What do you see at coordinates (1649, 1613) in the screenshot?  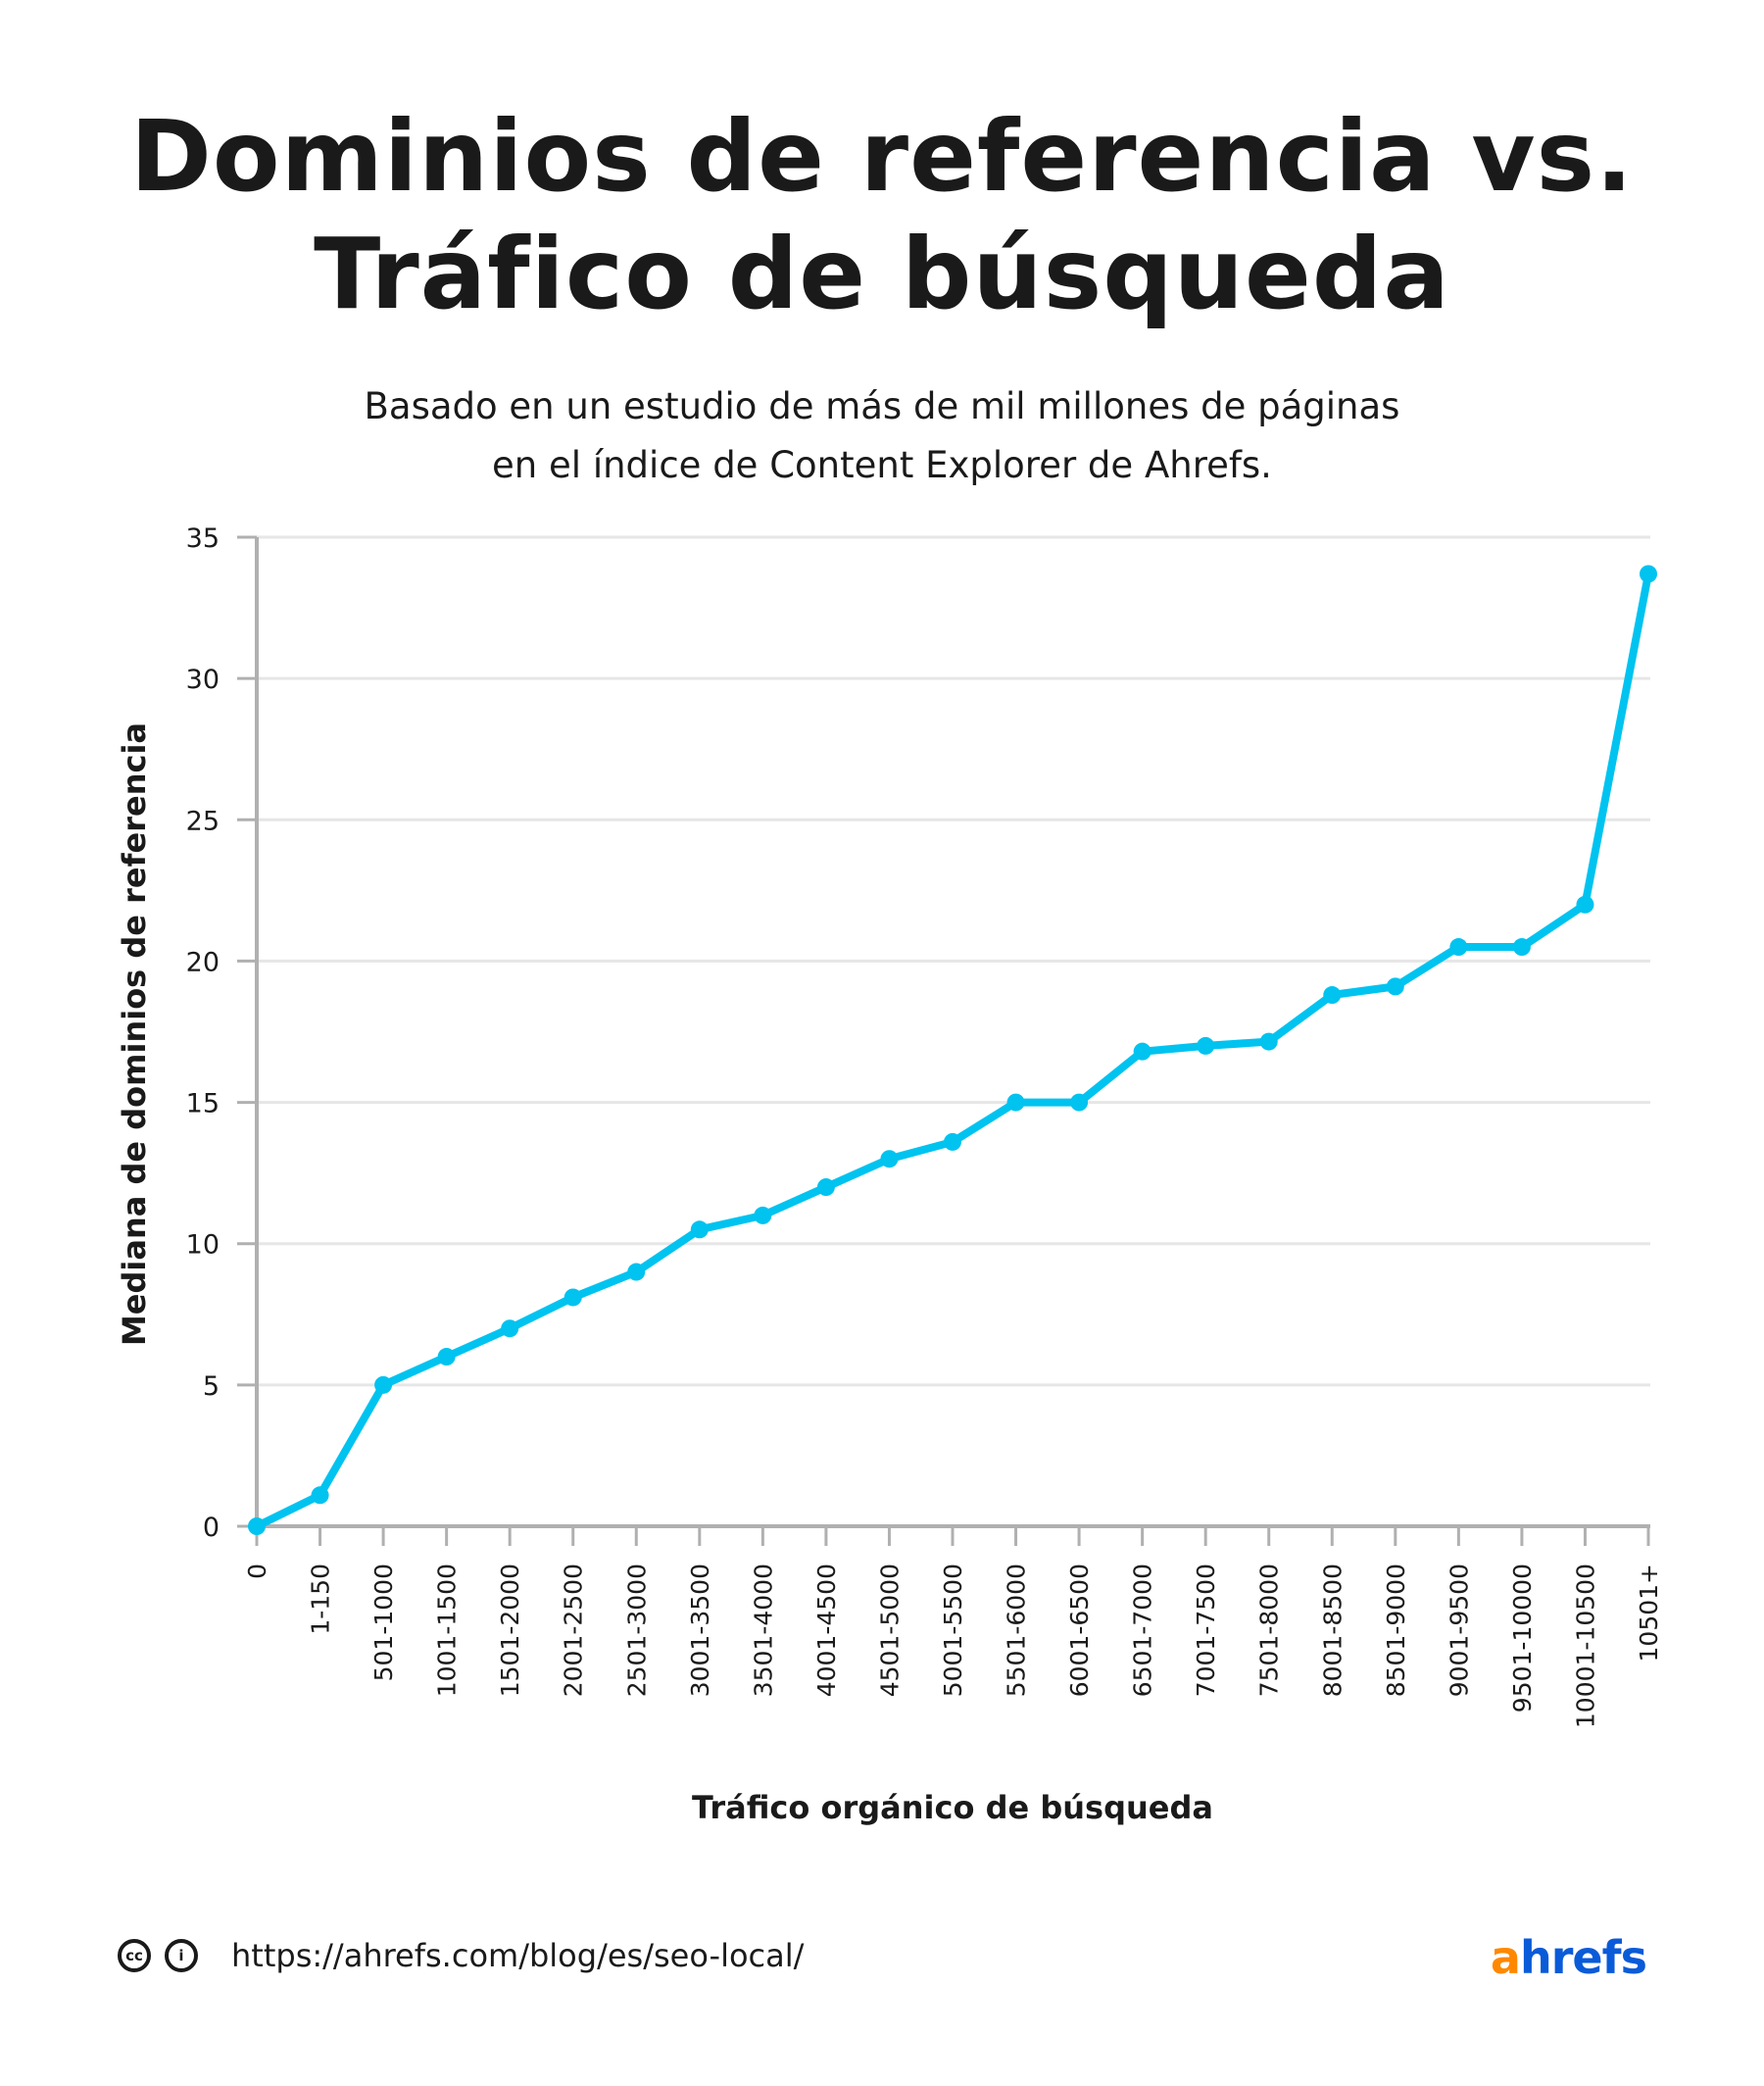 I see `x-tick-label: 10501+` at bounding box center [1649, 1613].